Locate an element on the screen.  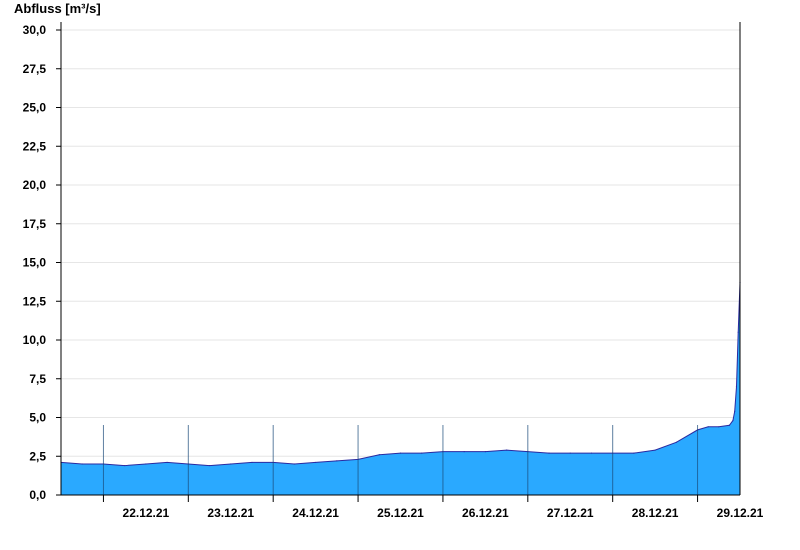
y-tick-label: 22,5 is located at coordinates (35, 146).